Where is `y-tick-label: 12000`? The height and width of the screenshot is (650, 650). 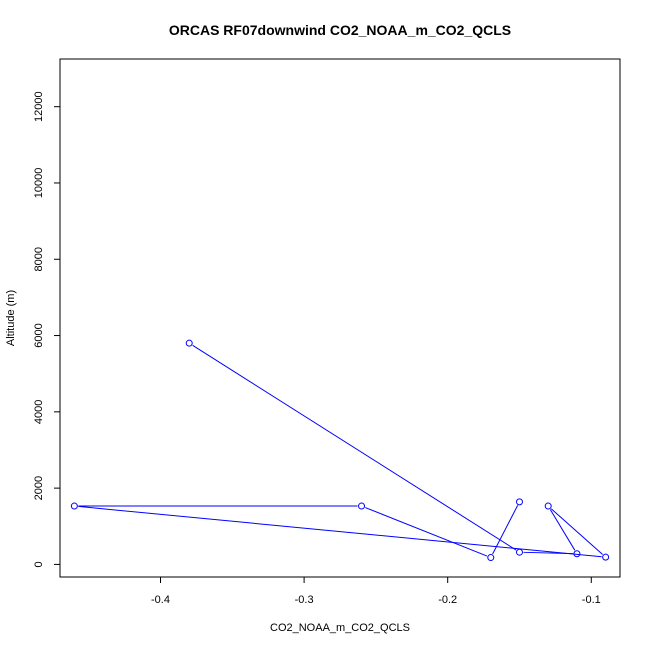 y-tick-label: 12000 is located at coordinates (39, 106).